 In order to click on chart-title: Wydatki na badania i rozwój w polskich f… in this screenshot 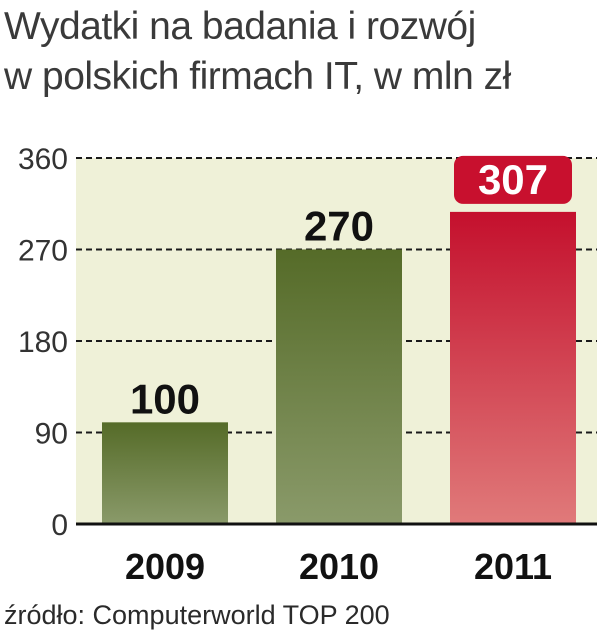, I will do `click(257, 52)`.